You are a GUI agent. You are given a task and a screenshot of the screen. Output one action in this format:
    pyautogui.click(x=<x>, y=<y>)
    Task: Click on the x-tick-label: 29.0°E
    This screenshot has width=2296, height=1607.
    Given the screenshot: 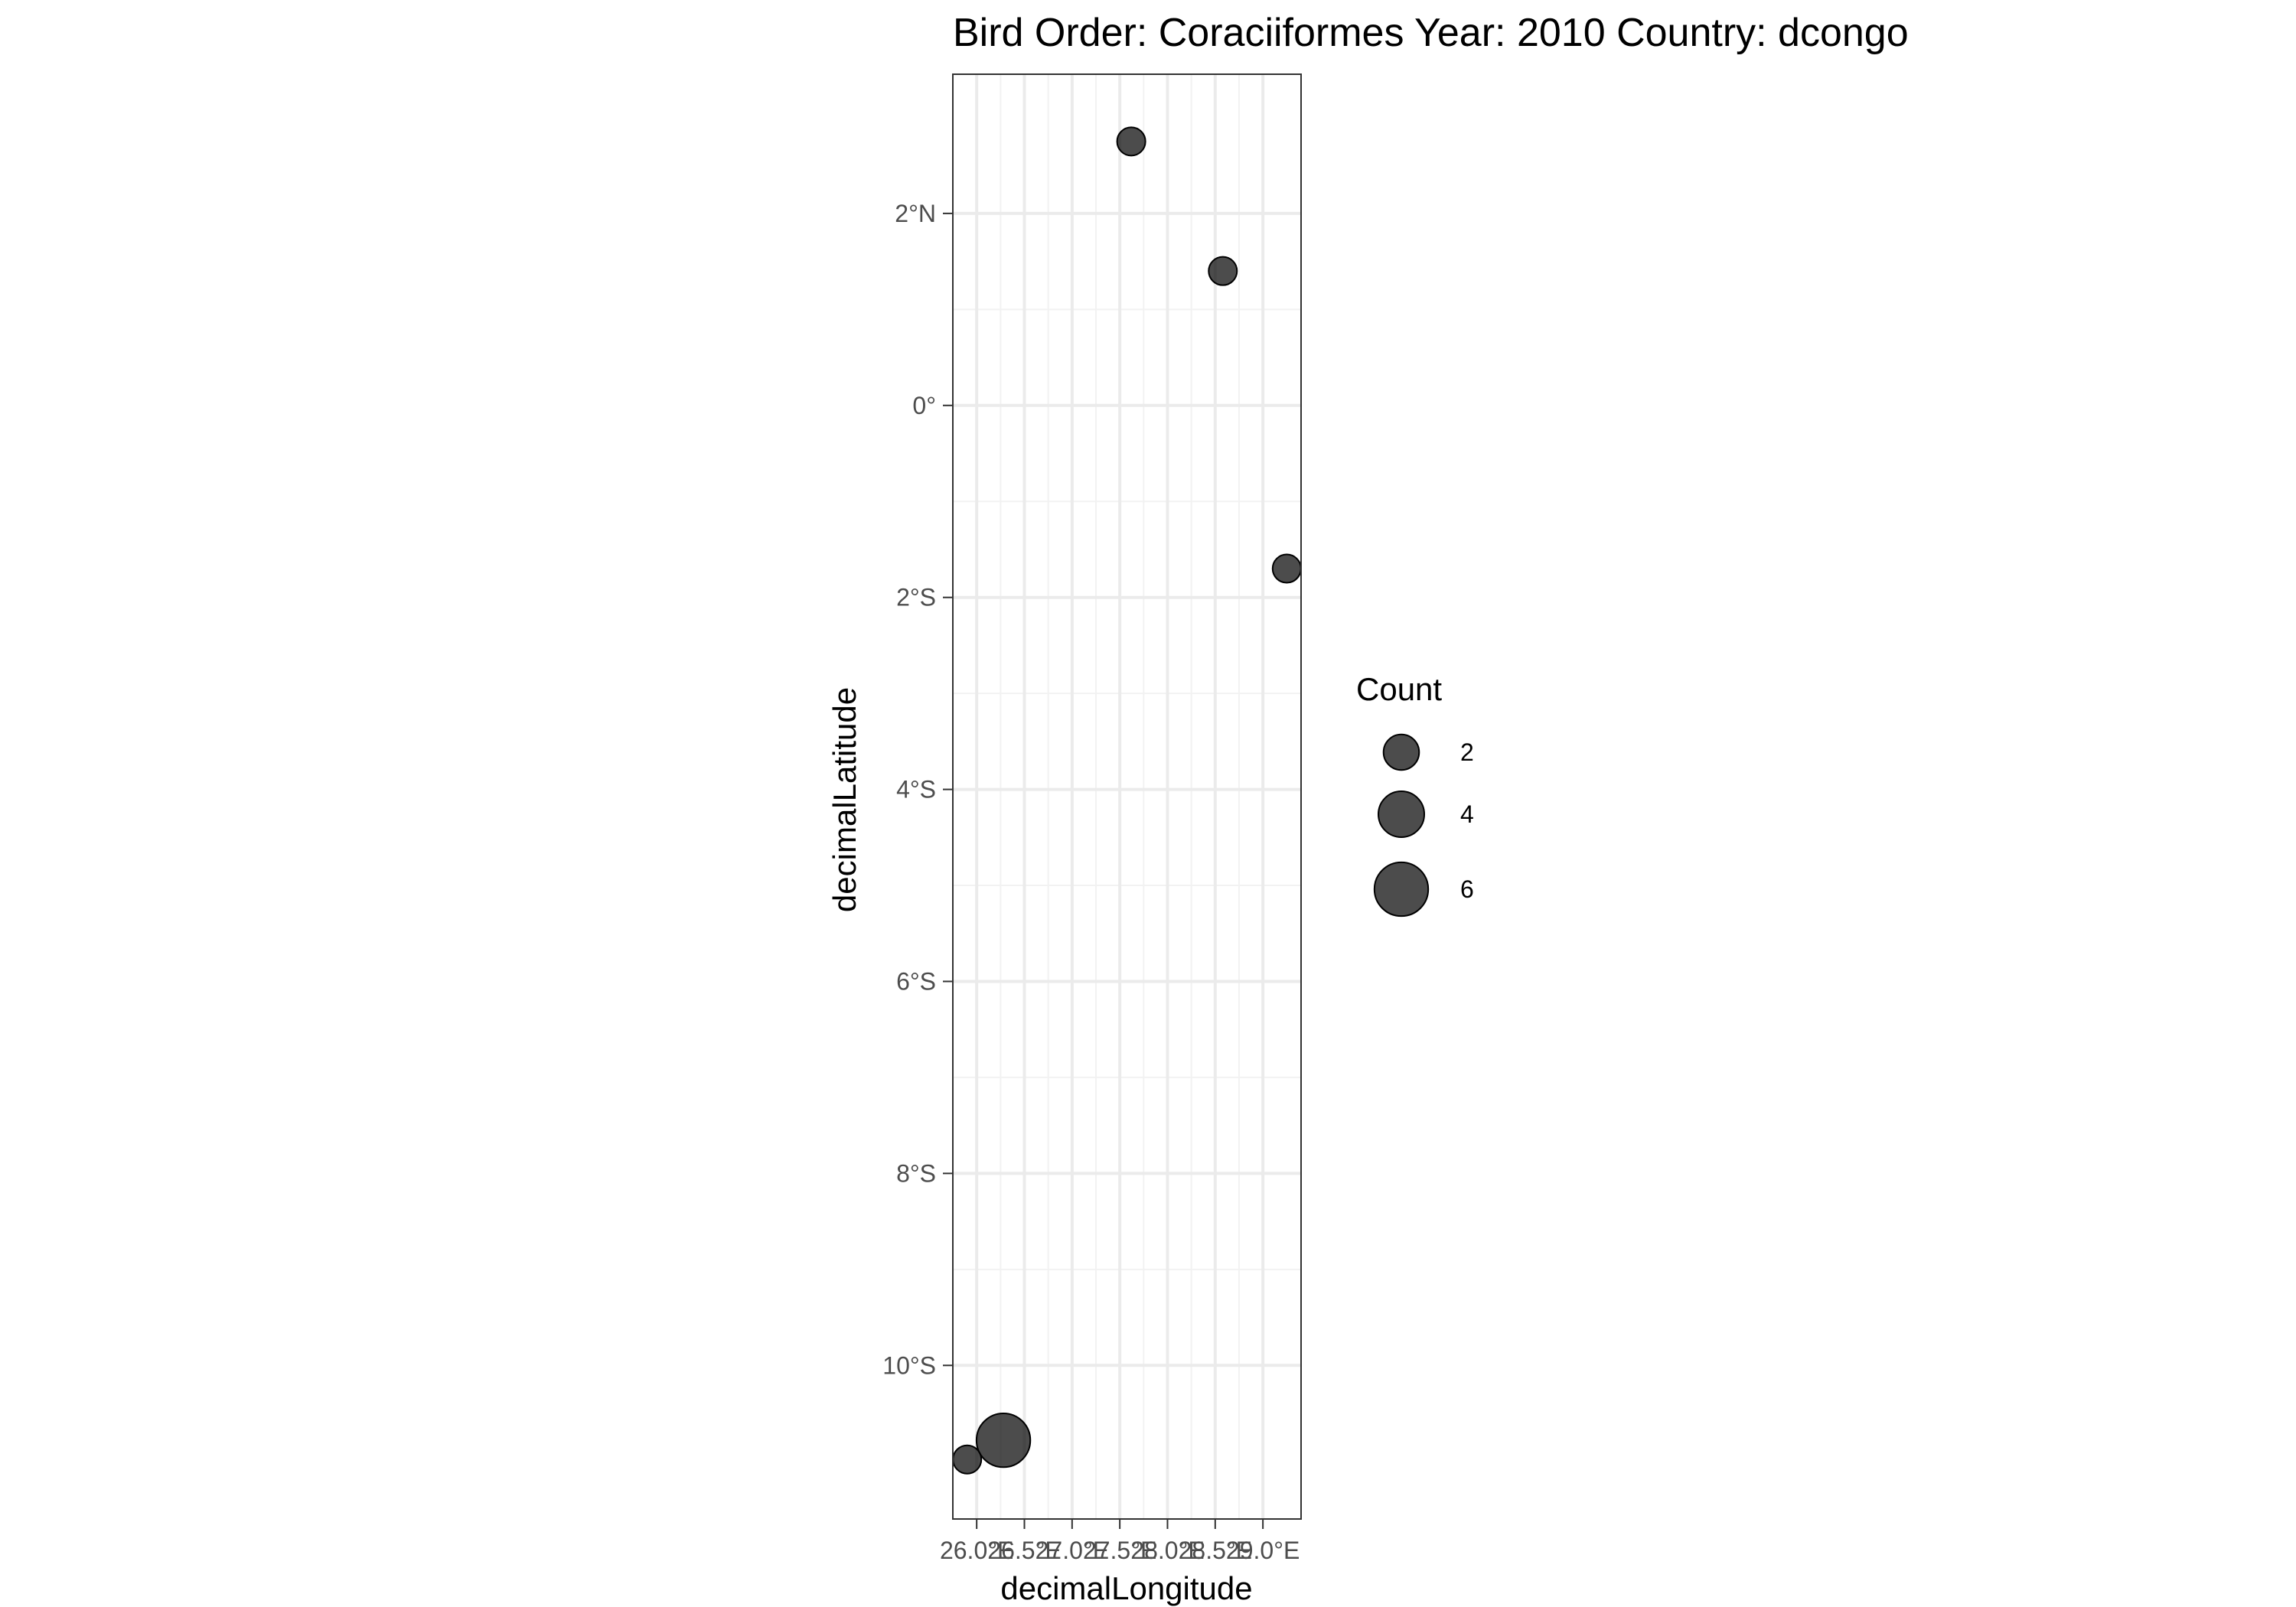 What is the action you would take?
    pyautogui.click(x=1263, y=1550)
    